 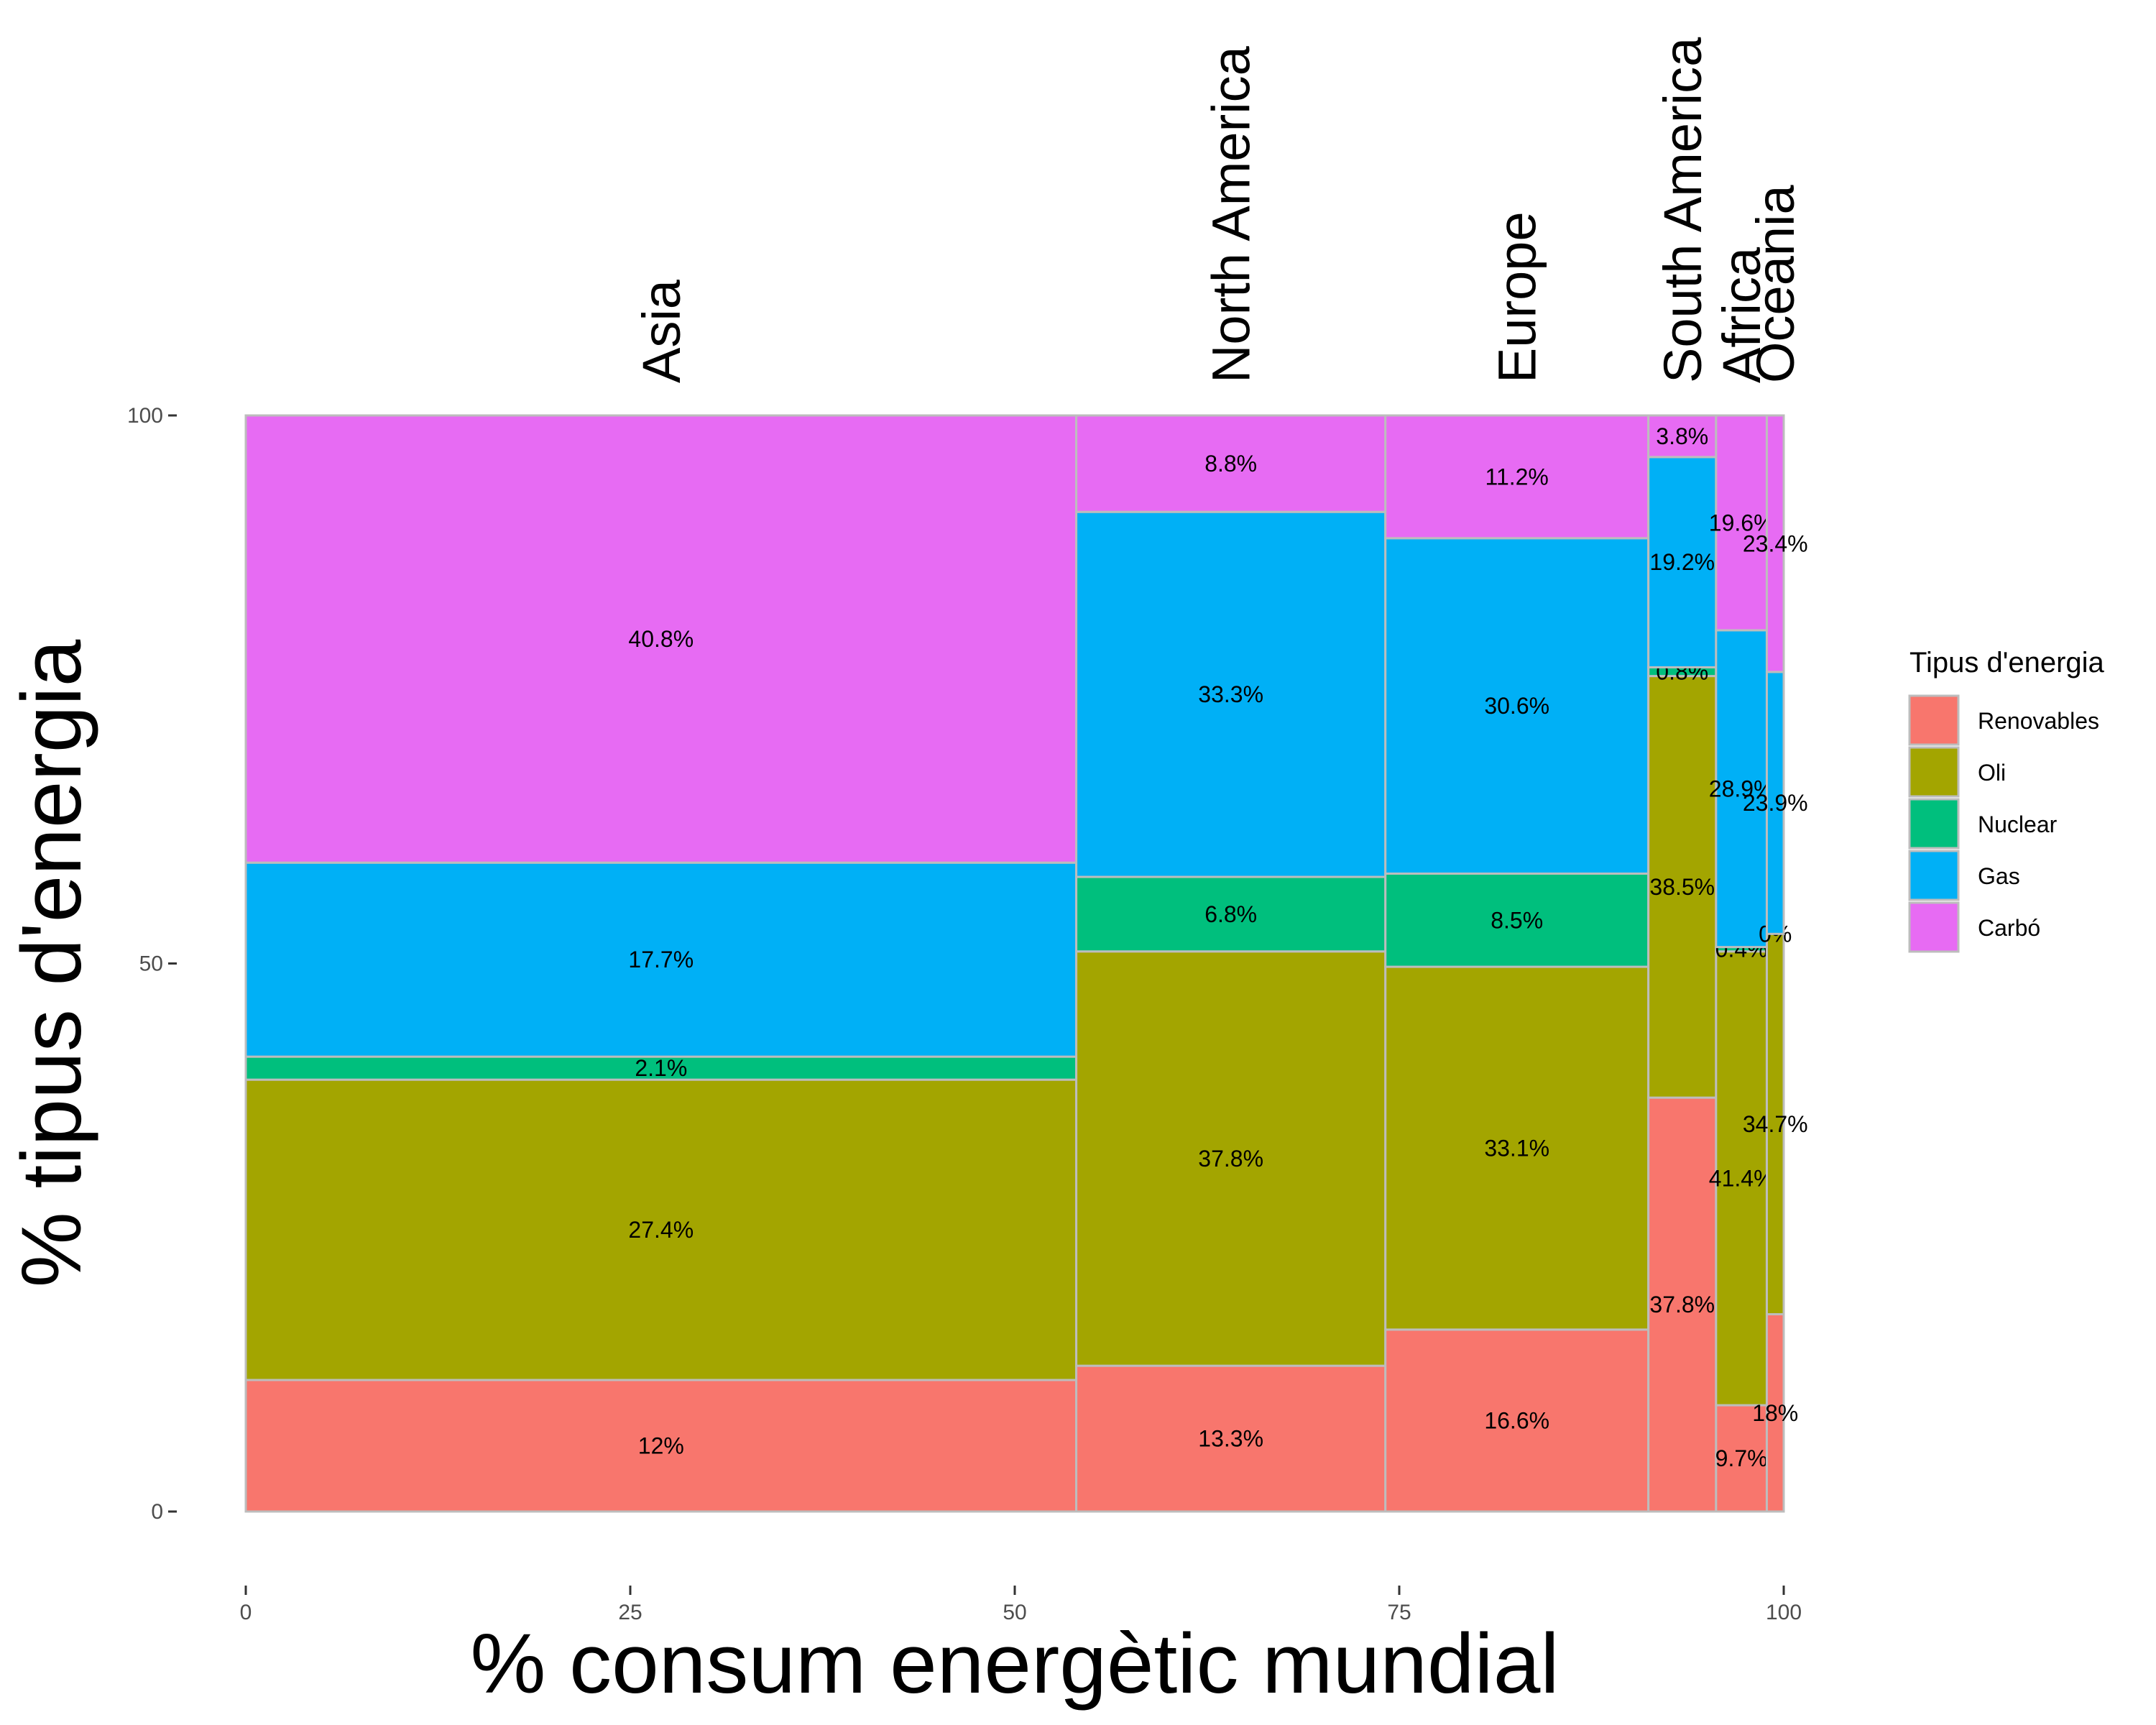 I want to click on segment-label-europe-gas: 30.6%, so click(x=1517, y=706).